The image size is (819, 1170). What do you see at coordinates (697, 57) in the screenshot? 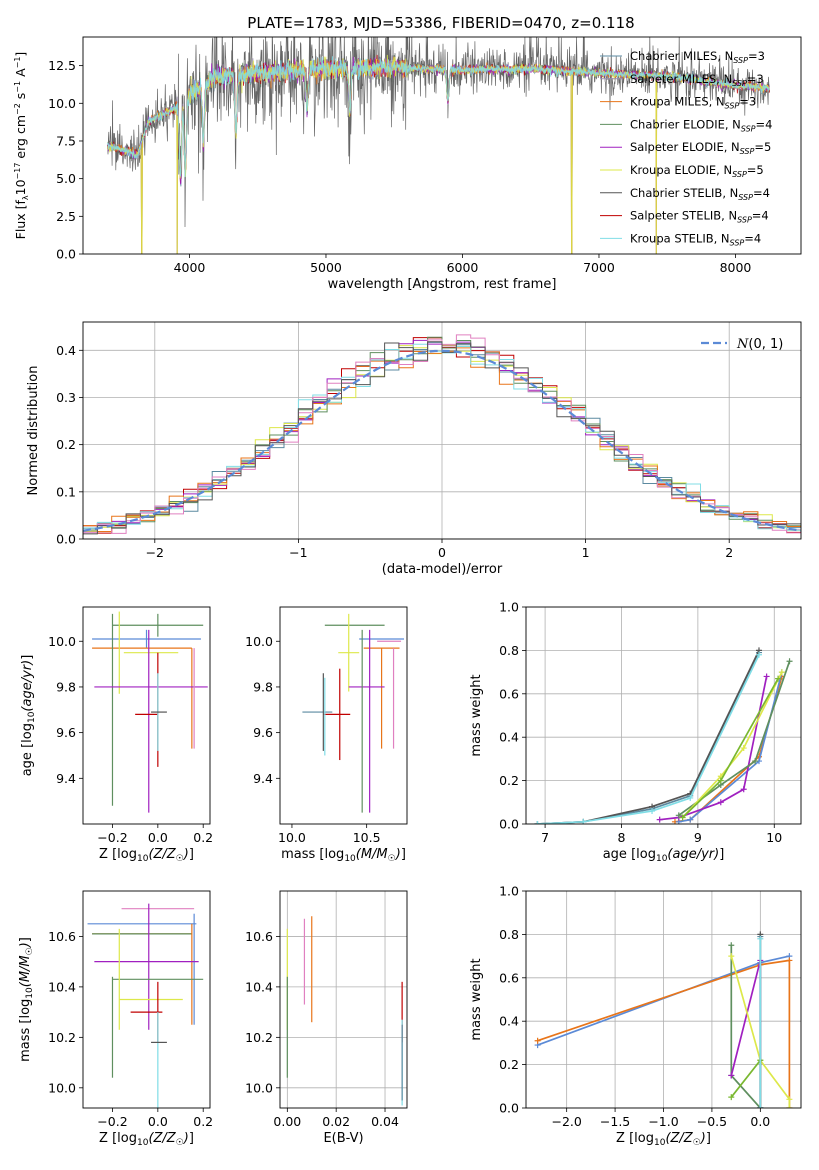
I see `legend-label: Chabrier MILES, NSSP=3` at bounding box center [697, 57].